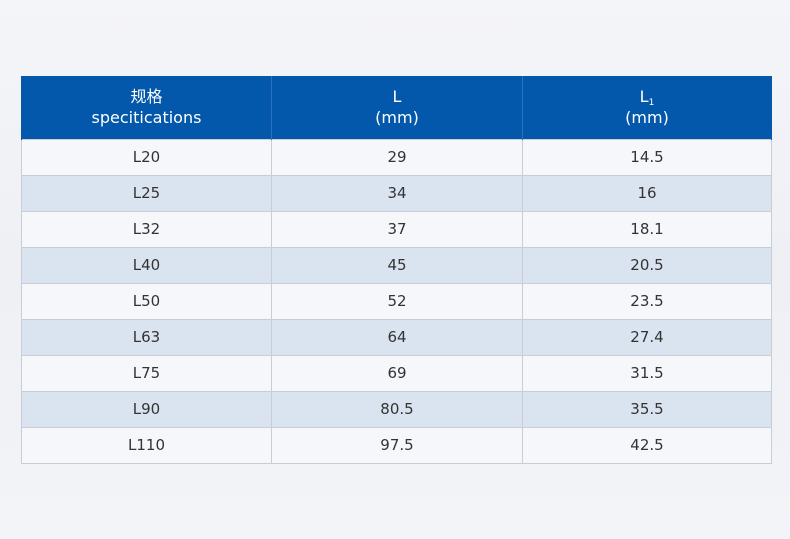 The width and height of the screenshot is (790, 539). What do you see at coordinates (647, 445) in the screenshot?
I see `cell-length-1: 42.5` at bounding box center [647, 445].